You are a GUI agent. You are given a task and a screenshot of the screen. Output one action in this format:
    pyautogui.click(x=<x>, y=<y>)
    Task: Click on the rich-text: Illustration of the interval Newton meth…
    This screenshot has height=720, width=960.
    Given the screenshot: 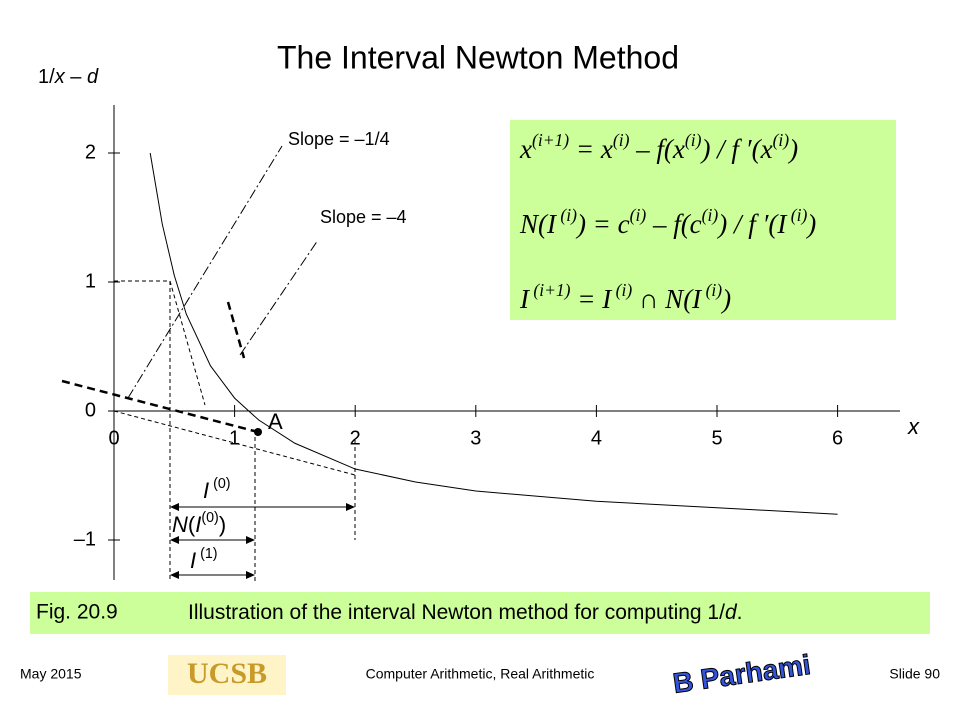 What is the action you would take?
    pyautogui.click(x=465, y=612)
    